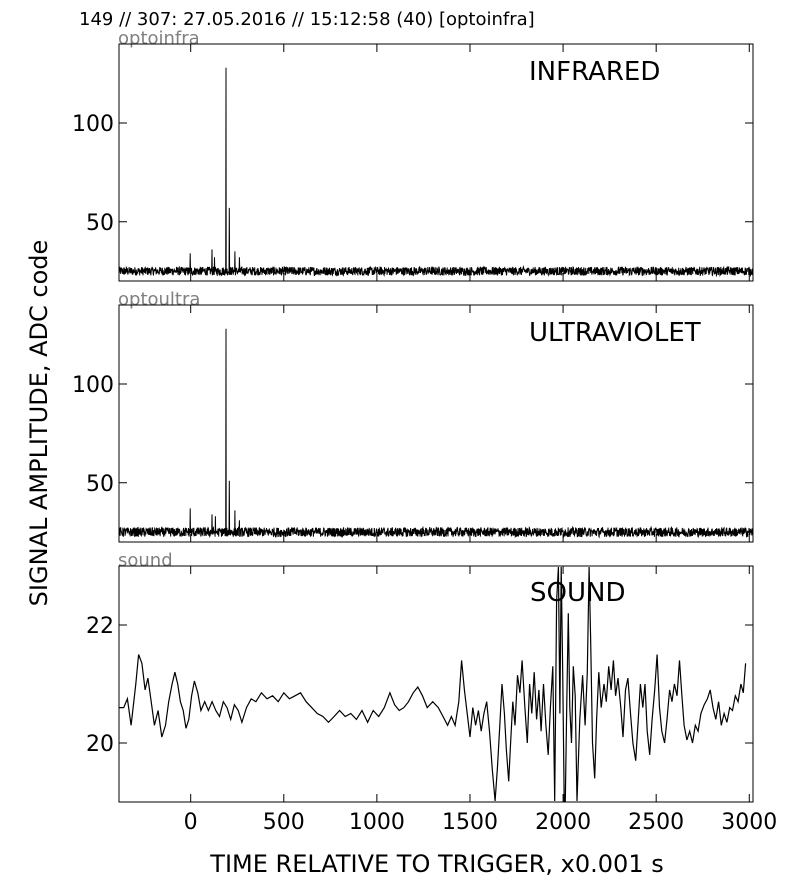  I want to click on x-tick-label: 2500, so click(656, 822).